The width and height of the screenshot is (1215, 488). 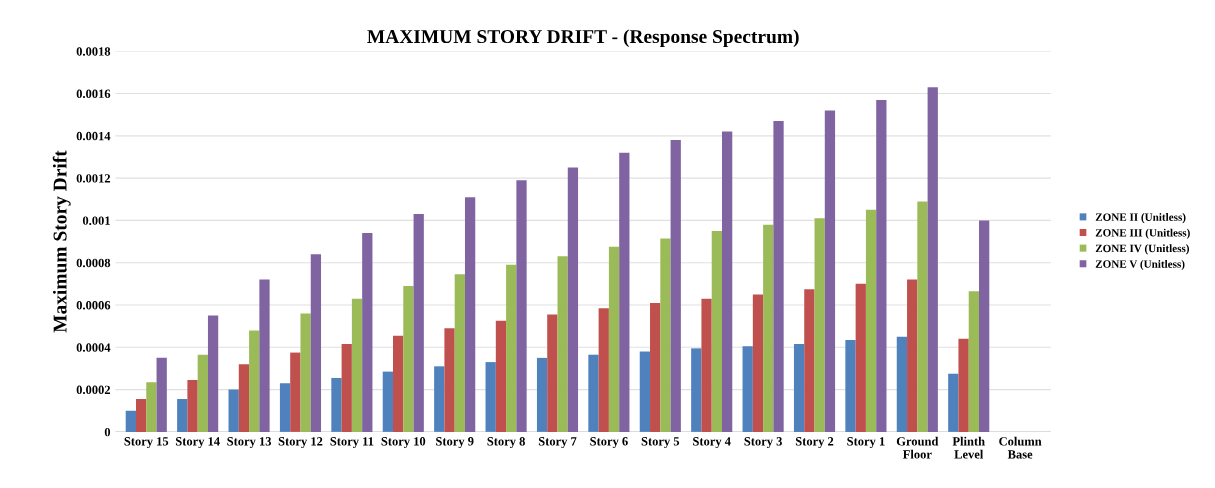 What do you see at coordinates (249, 443) in the screenshot?
I see `x-tick-label: Story 13` at bounding box center [249, 443].